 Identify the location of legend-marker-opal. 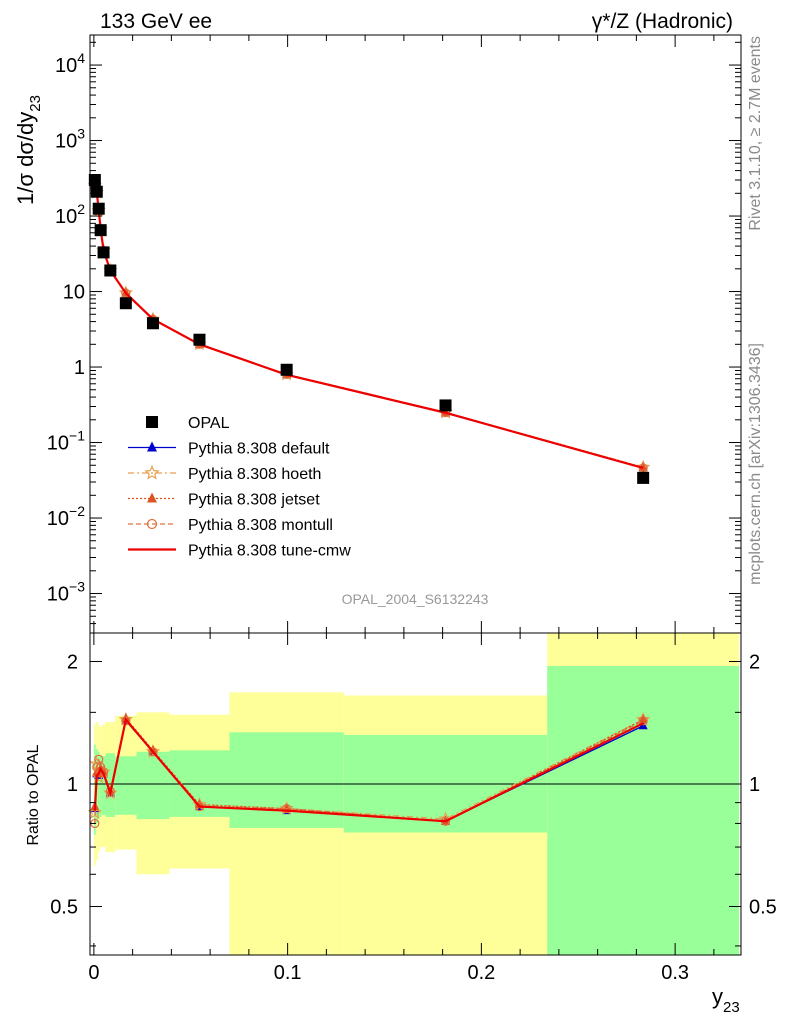
(152, 422).